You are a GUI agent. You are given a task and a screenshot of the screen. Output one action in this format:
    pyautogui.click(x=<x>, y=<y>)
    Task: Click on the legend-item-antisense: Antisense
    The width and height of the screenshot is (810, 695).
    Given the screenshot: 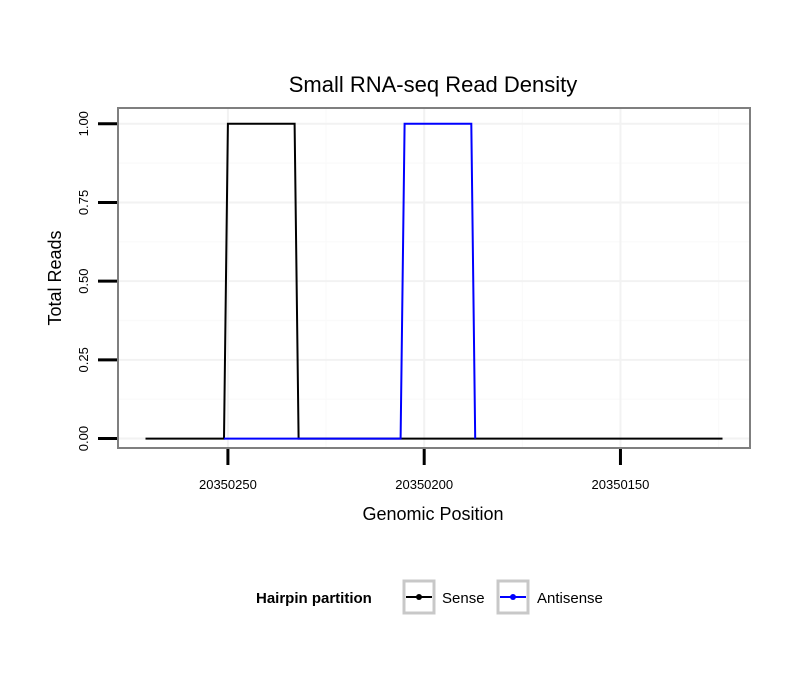 What is the action you would take?
    pyautogui.click(x=549, y=597)
    